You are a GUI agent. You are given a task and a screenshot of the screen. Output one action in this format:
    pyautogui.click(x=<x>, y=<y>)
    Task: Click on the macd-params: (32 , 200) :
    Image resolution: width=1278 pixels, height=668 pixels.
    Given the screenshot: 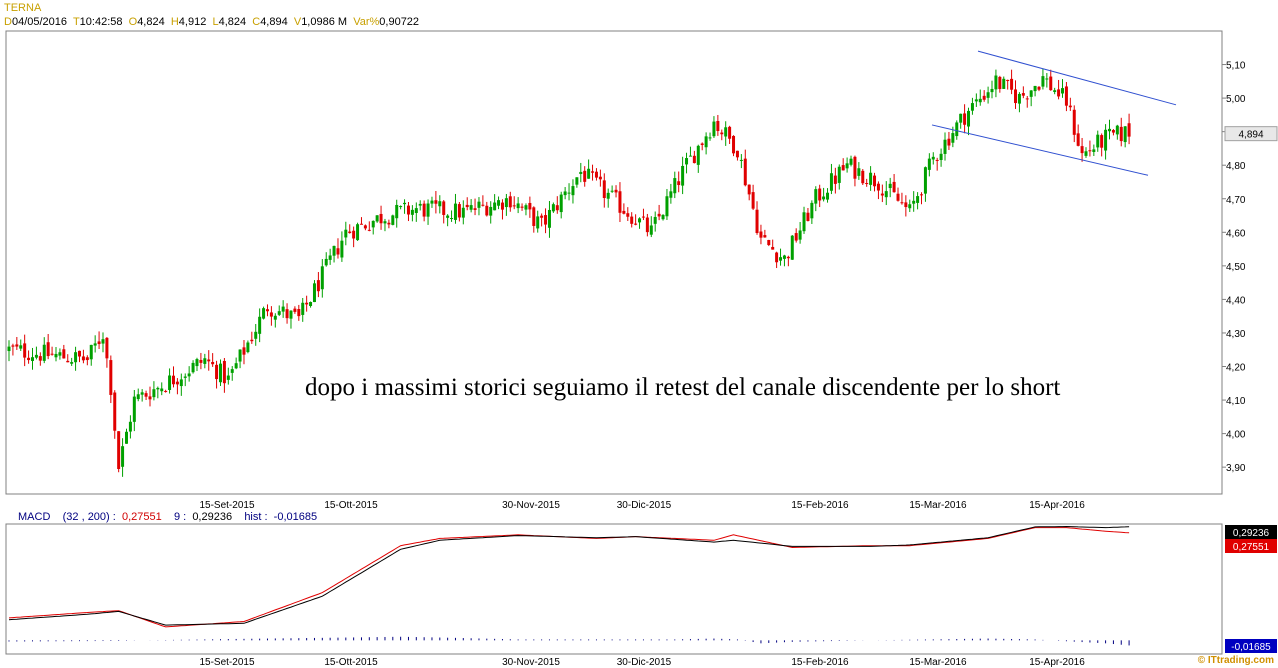 What is the action you would take?
    pyautogui.click(x=89, y=517)
    